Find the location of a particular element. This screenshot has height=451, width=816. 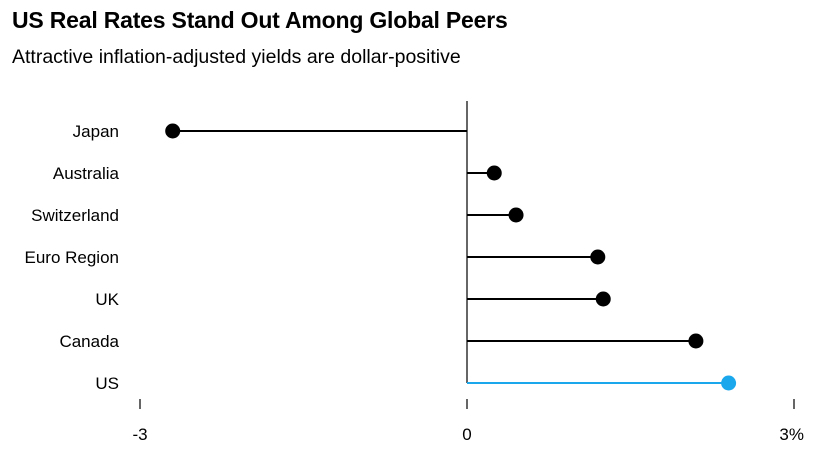

category-label-us: US is located at coordinates (107, 383).